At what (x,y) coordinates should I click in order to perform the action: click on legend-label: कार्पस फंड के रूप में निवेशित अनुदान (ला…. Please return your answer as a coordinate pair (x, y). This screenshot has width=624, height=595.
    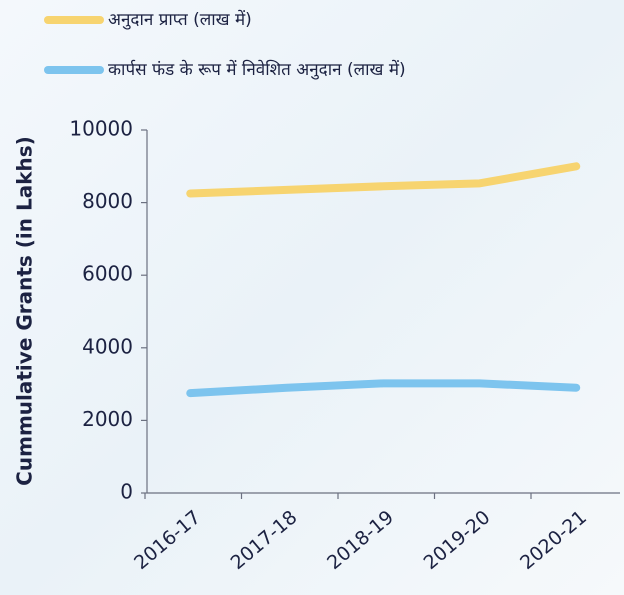
    Looking at the image, I should click on (257, 69).